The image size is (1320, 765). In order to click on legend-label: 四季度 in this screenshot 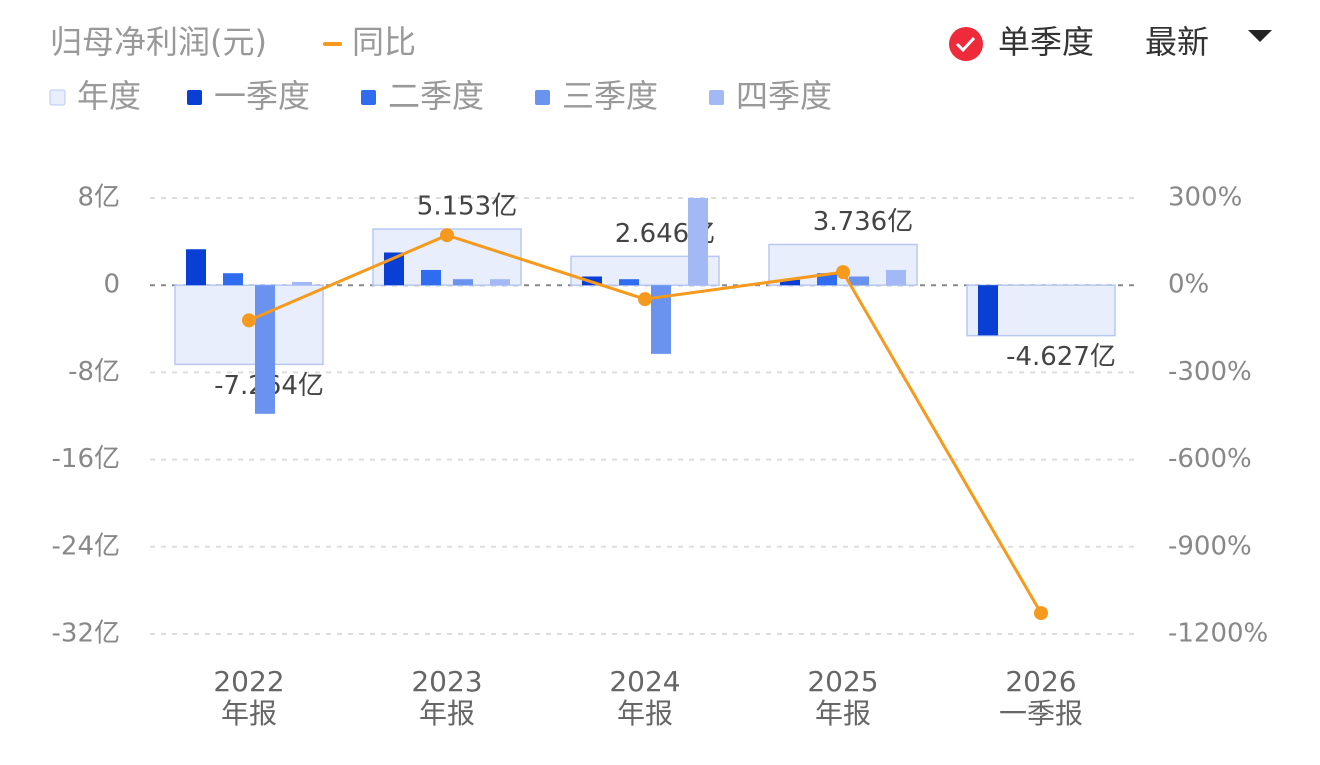, I will do `click(784, 96)`.